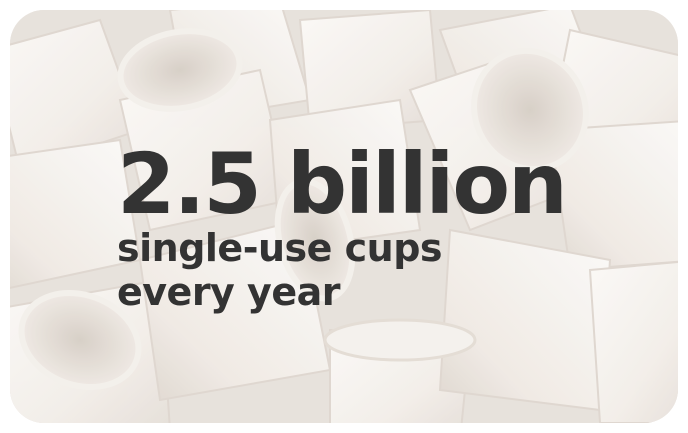  What do you see at coordinates (228, 292) in the screenshot?
I see `caption-line-2: every year` at bounding box center [228, 292].